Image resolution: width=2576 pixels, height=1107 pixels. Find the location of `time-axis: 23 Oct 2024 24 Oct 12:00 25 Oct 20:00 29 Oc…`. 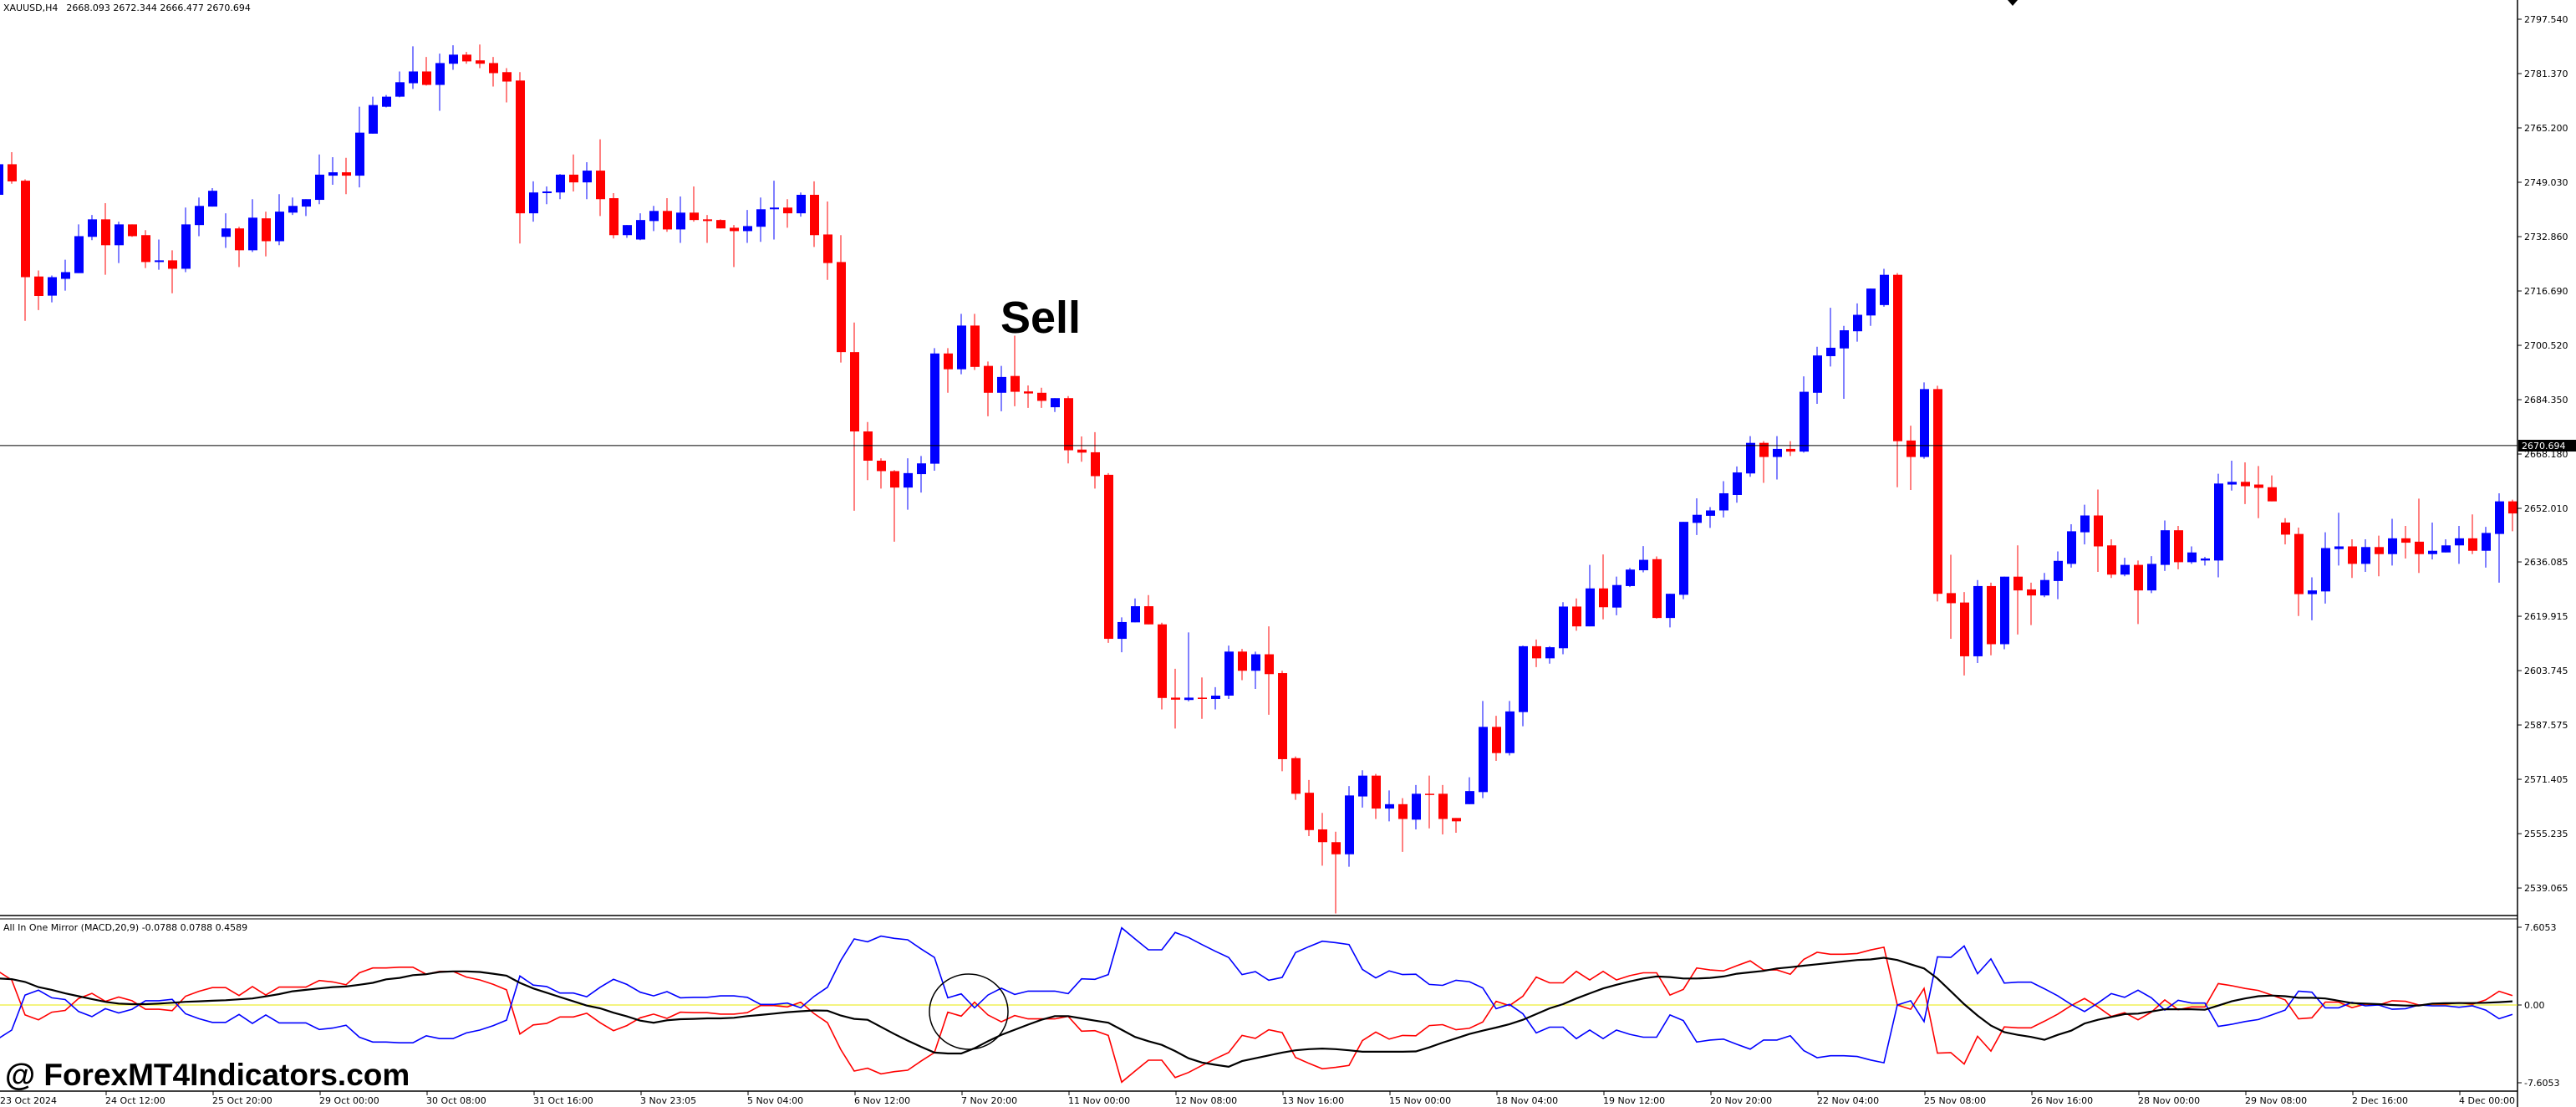

time-axis: 23 Oct 2024 24 Oct 12:00 25 Oct 20:00 29 Oc… is located at coordinates (1257, 1098).